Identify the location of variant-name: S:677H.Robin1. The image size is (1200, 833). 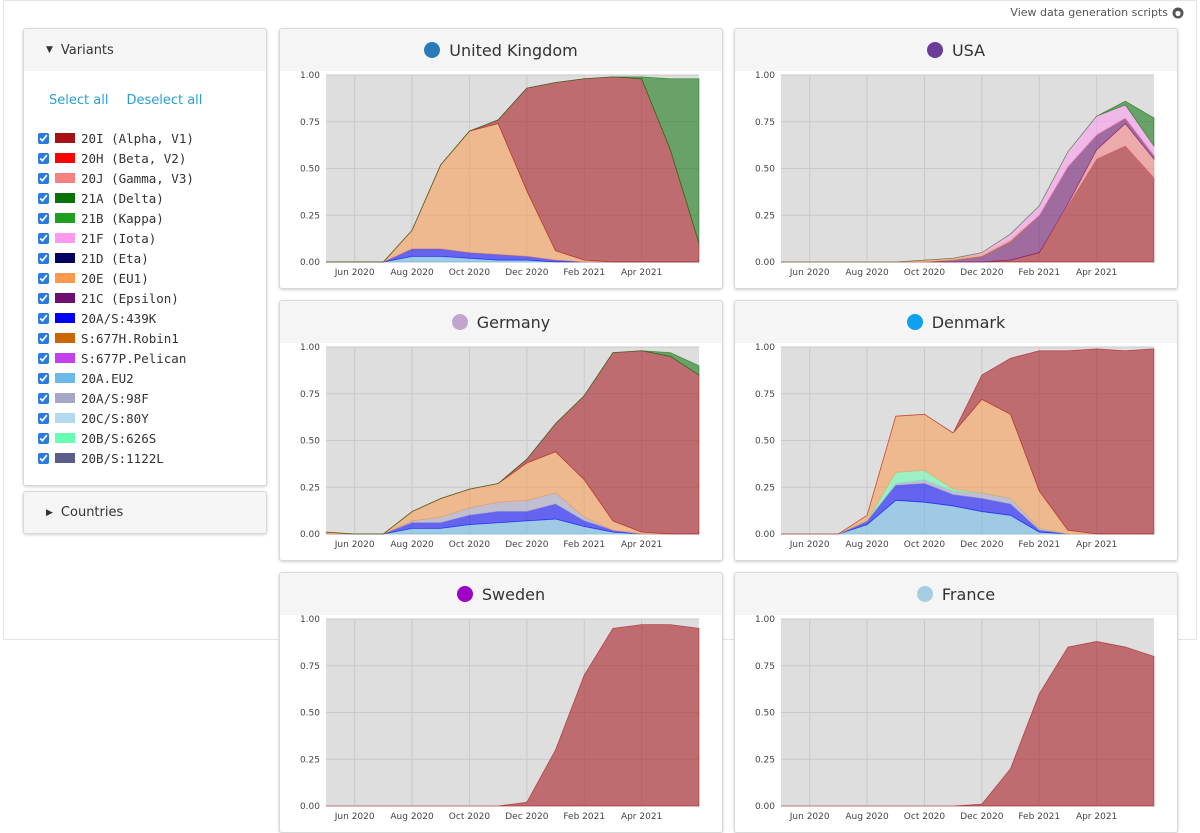
(130, 338).